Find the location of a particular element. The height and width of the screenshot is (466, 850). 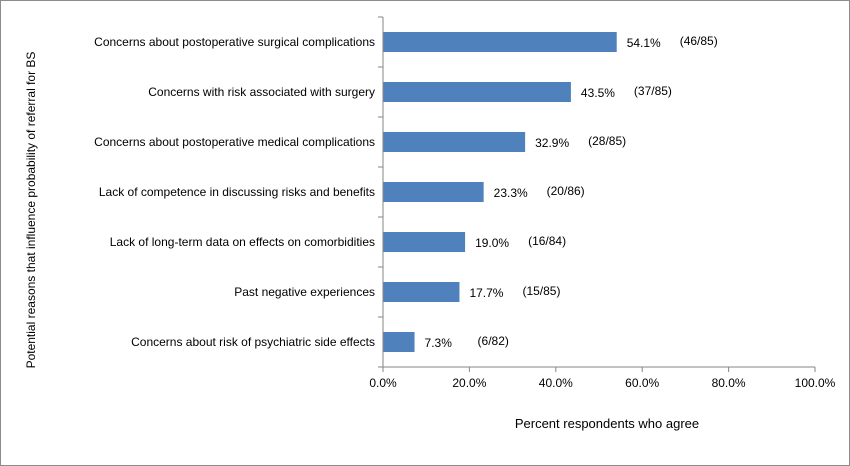

x-tick-label: 80.0% is located at coordinates (729, 383).